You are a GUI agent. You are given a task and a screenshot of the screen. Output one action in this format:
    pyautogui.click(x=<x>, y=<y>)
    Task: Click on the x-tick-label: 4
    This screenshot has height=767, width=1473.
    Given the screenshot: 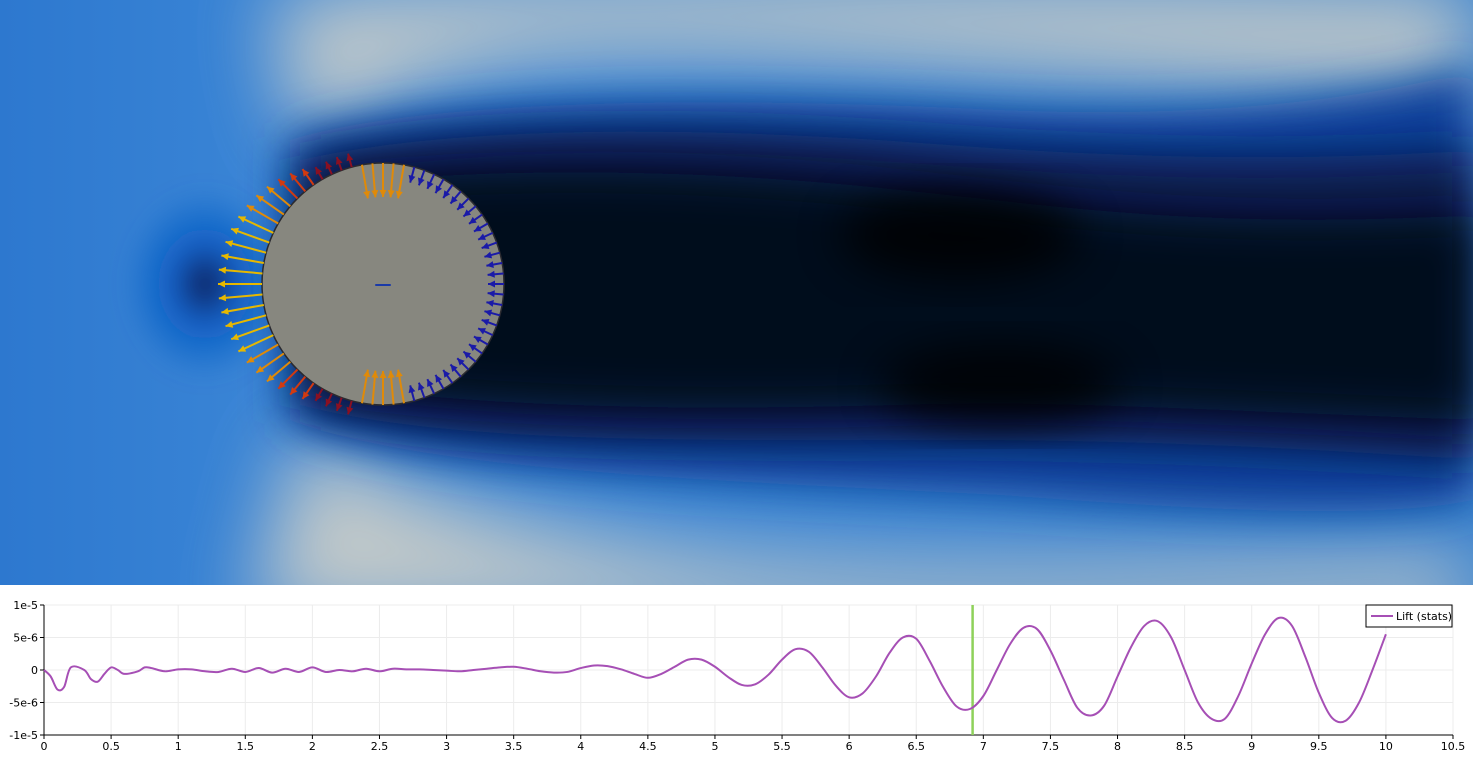 What is the action you would take?
    pyautogui.click(x=580, y=746)
    